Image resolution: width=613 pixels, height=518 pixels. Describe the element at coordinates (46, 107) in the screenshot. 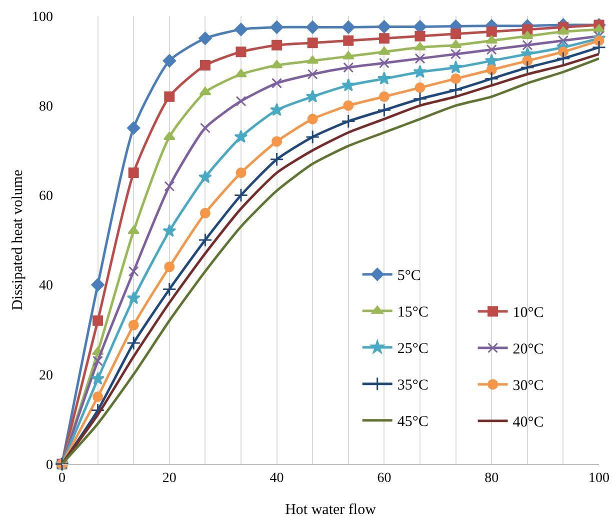

I see `y-tick-label: 80` at that location.